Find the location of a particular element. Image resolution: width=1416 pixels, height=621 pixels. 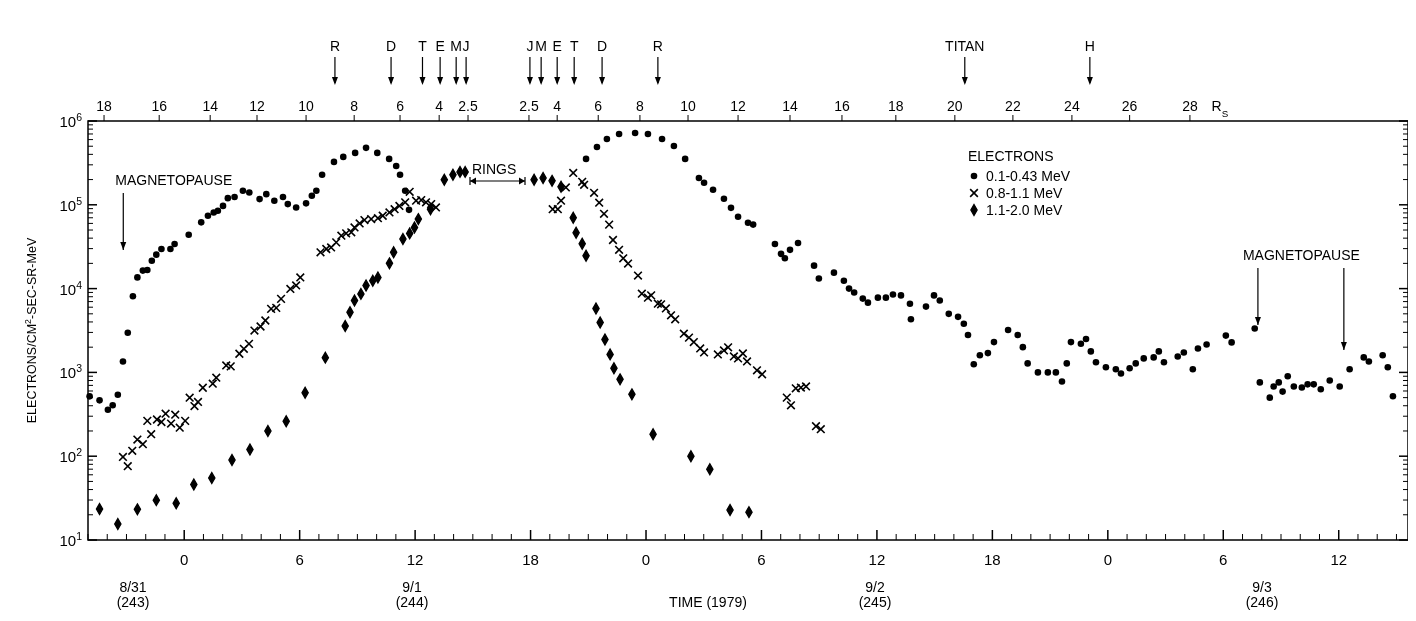

ref-line-label: H is located at coordinates (1089, 46).